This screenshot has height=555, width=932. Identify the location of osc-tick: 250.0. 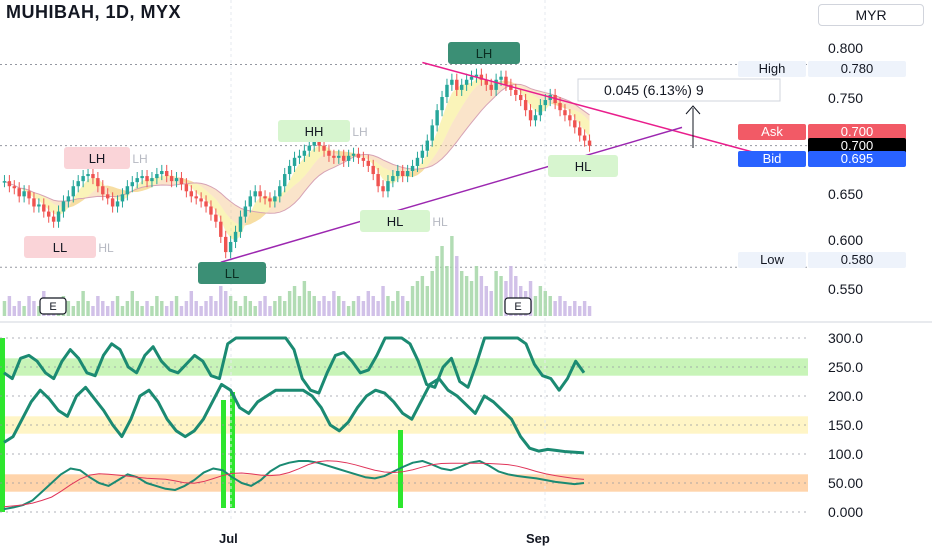
(846, 367).